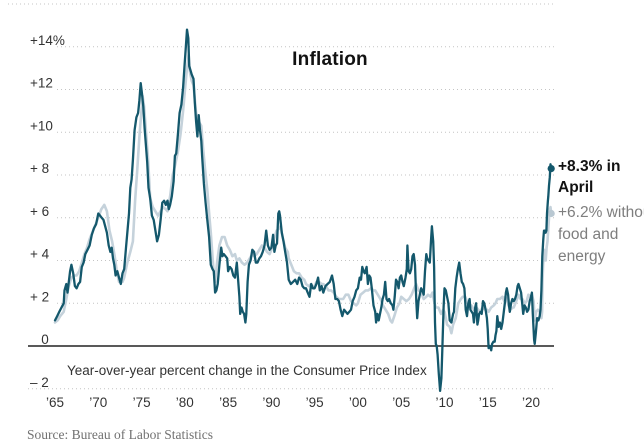 This screenshot has height=447, width=644. What do you see at coordinates (39, 296) in the screenshot?
I see `y-axis-label-2: + 2` at bounding box center [39, 296].